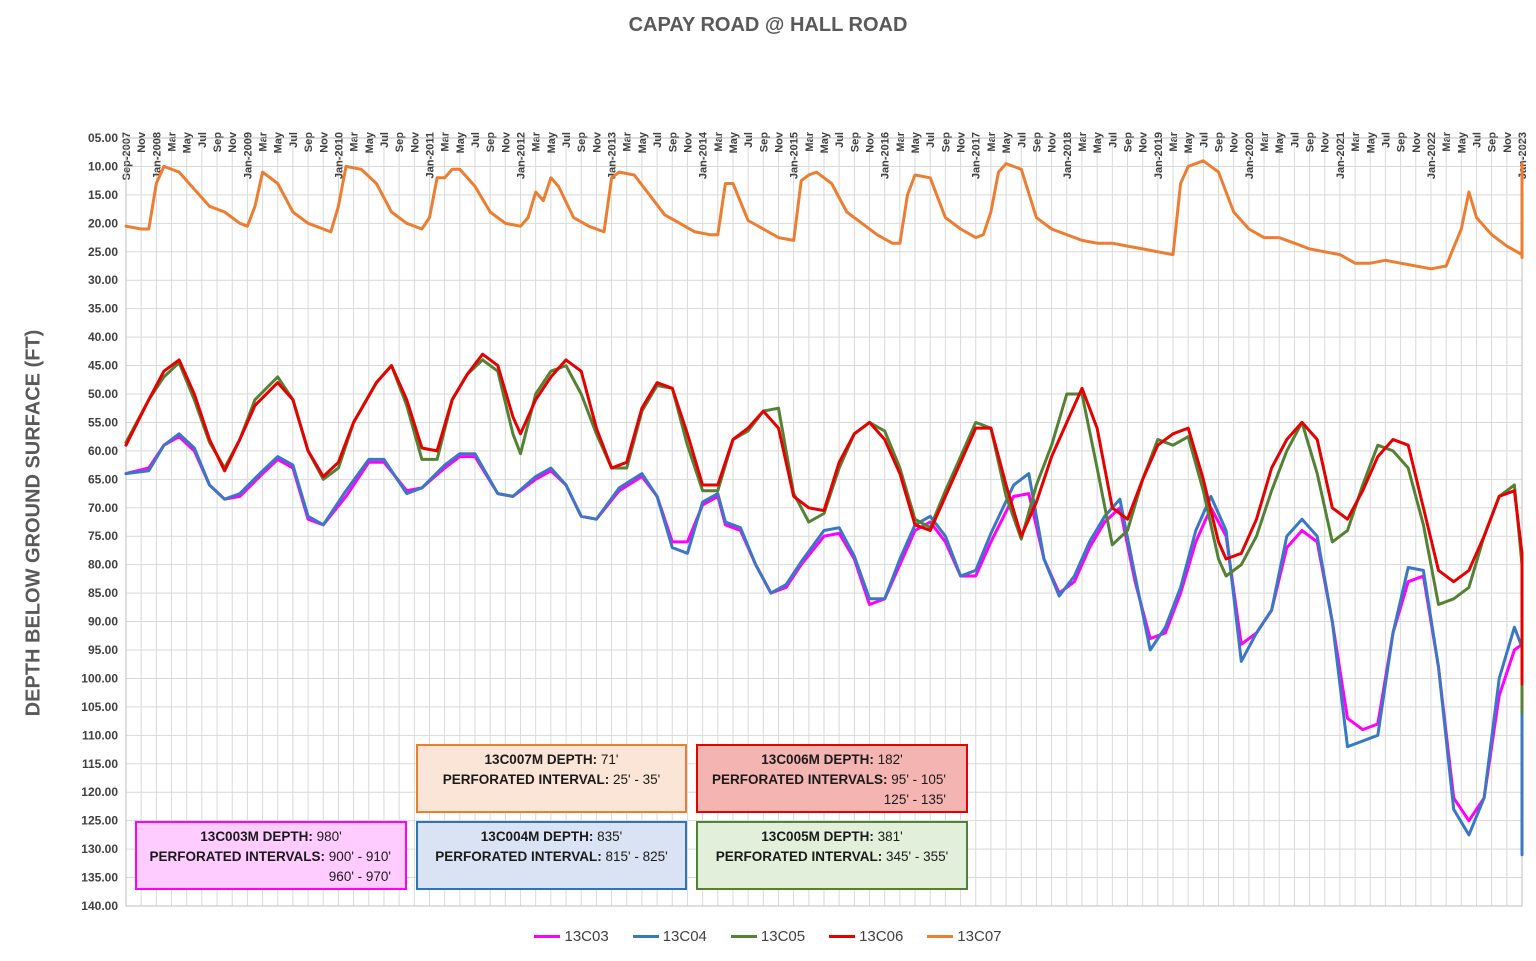 The width and height of the screenshot is (1536, 961). I want to click on y-tick-label: 20.00, so click(103, 223).